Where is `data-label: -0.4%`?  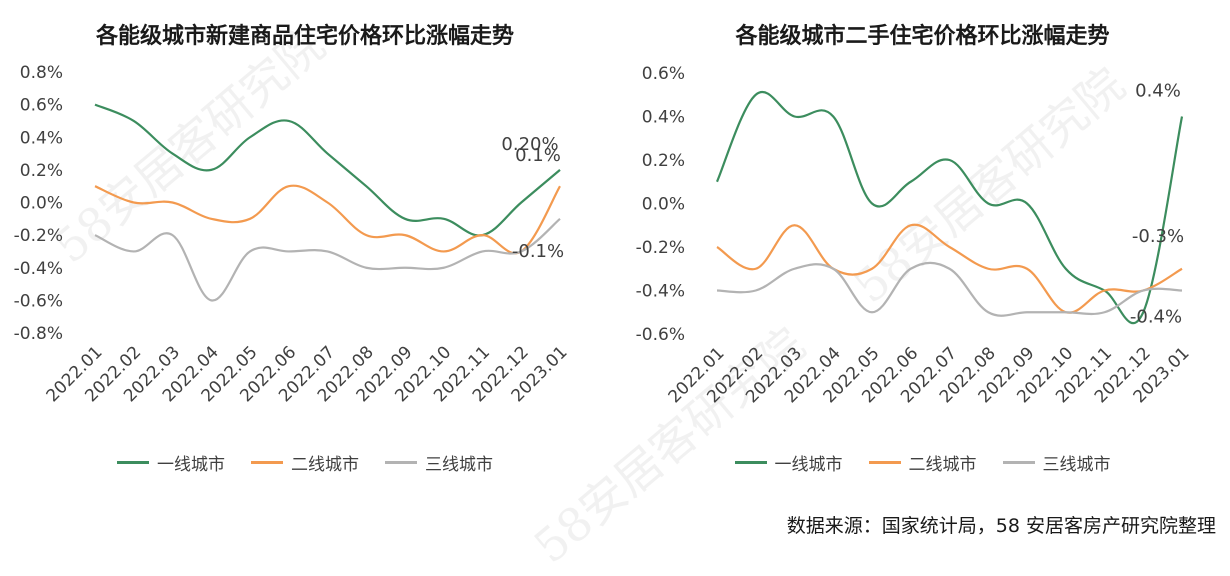
data-label: -0.4% is located at coordinates (1156, 317).